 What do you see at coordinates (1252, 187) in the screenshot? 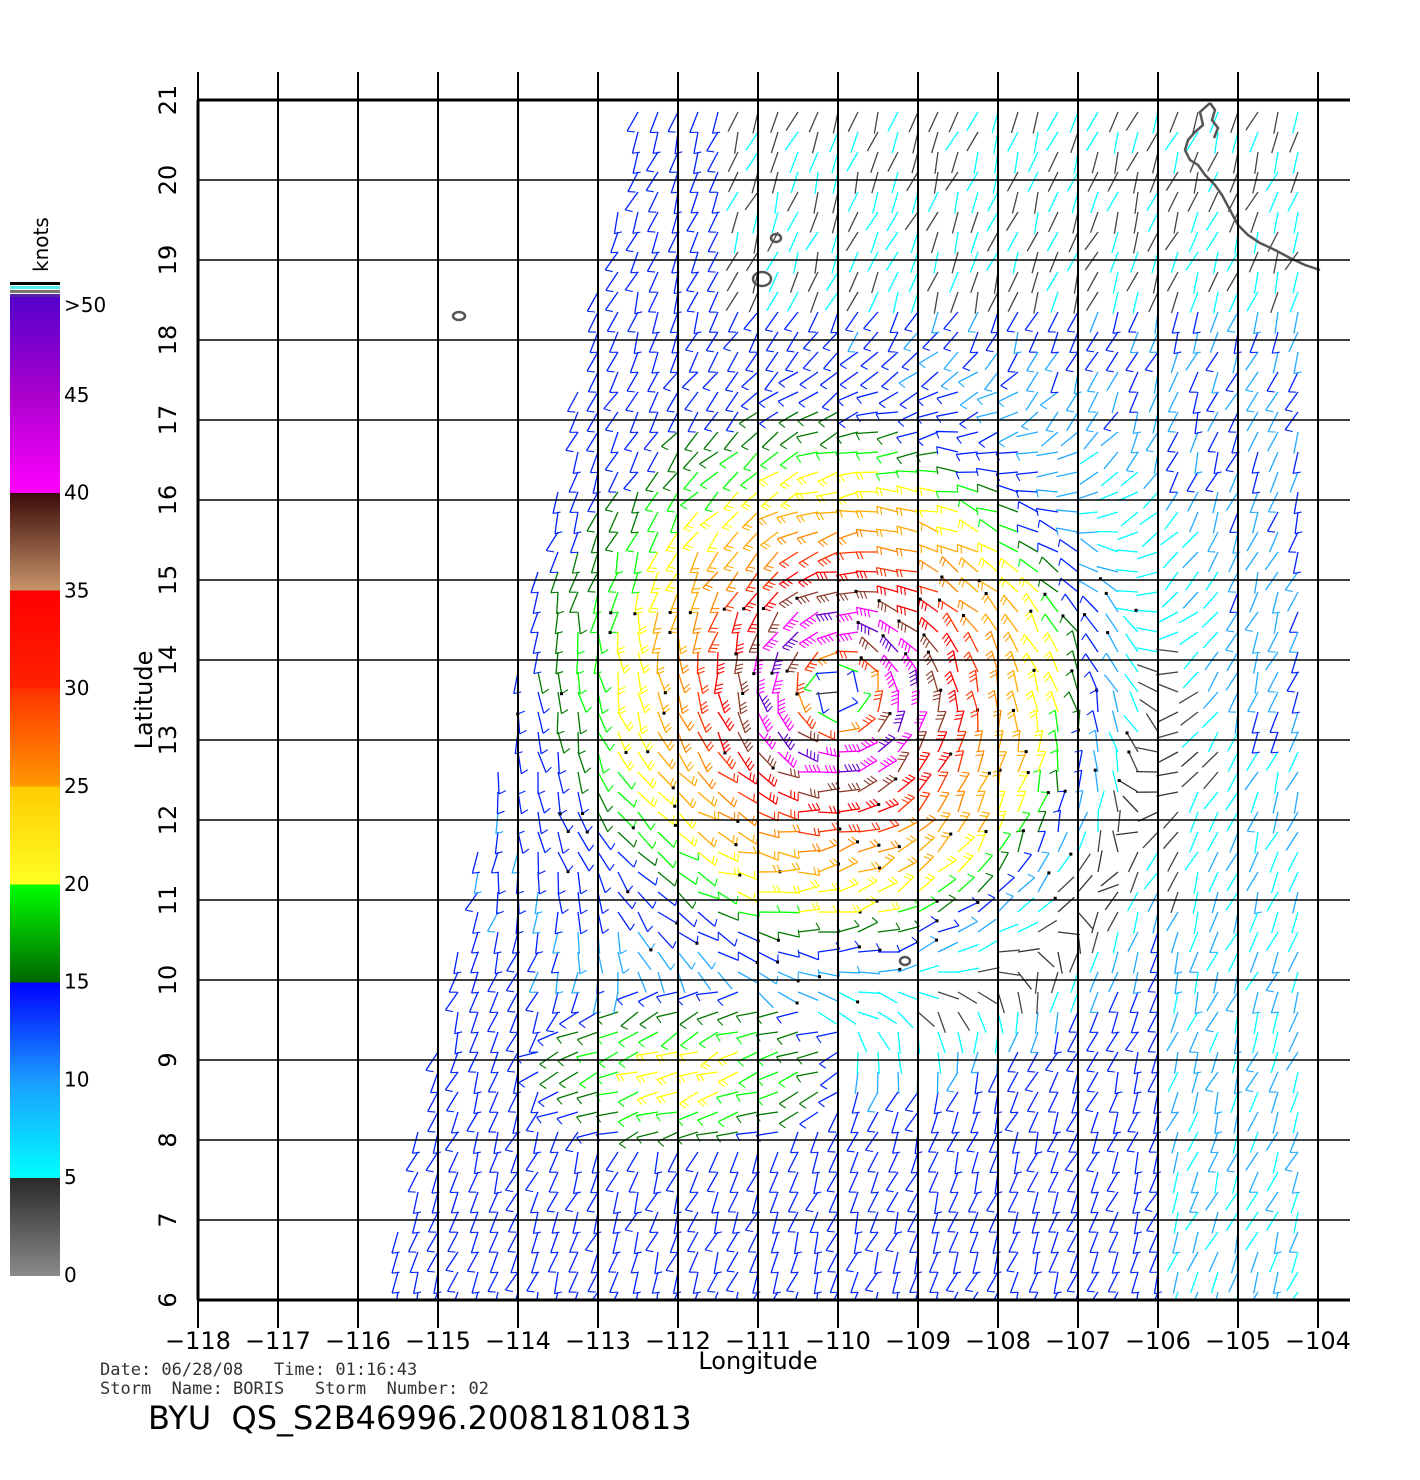
I see `mexico-coastline` at bounding box center [1252, 187].